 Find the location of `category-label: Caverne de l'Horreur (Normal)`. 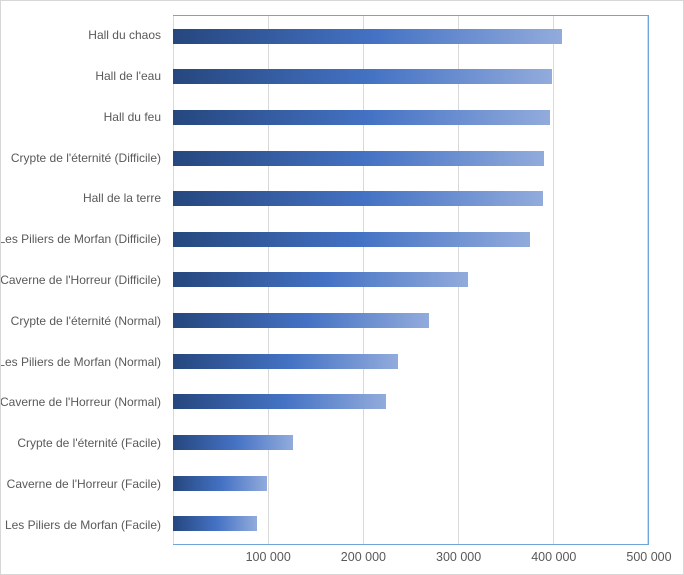

category-label: Caverne de l'Horreur (Normal) is located at coordinates (80, 402).